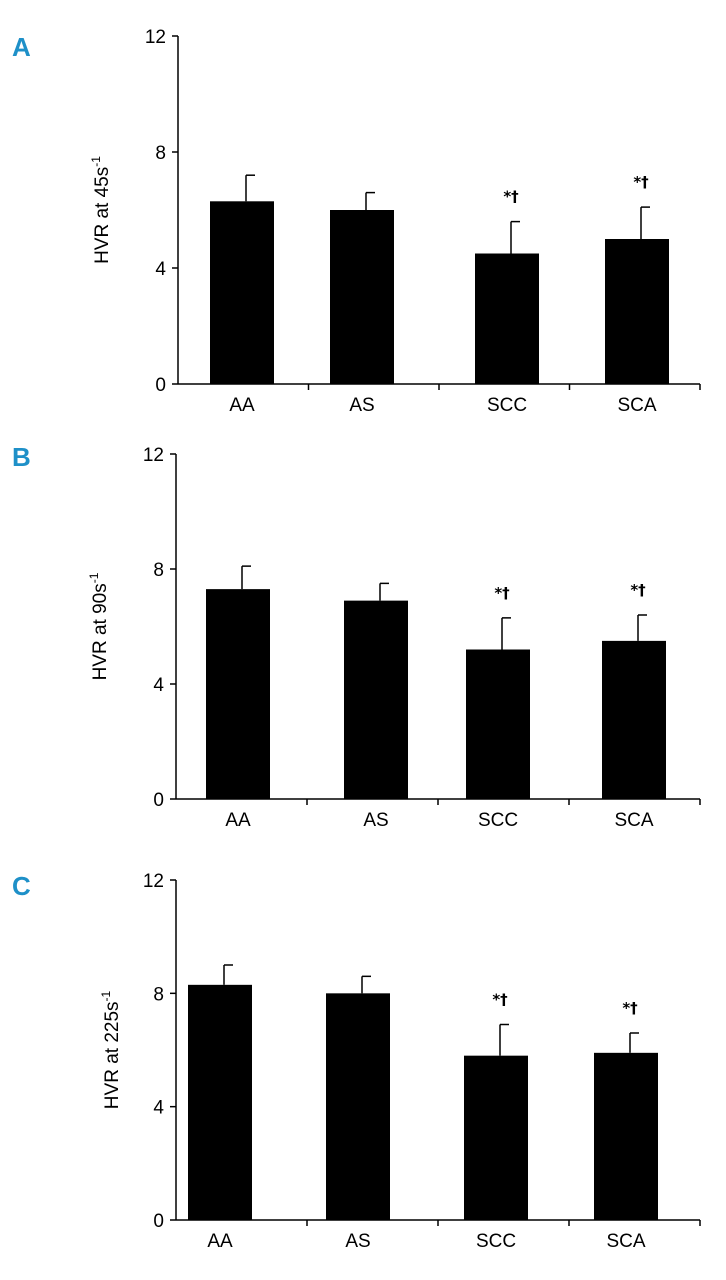 This screenshot has width=726, height=1280. What do you see at coordinates (21, 886) in the screenshot?
I see `panel-letter: C` at bounding box center [21, 886].